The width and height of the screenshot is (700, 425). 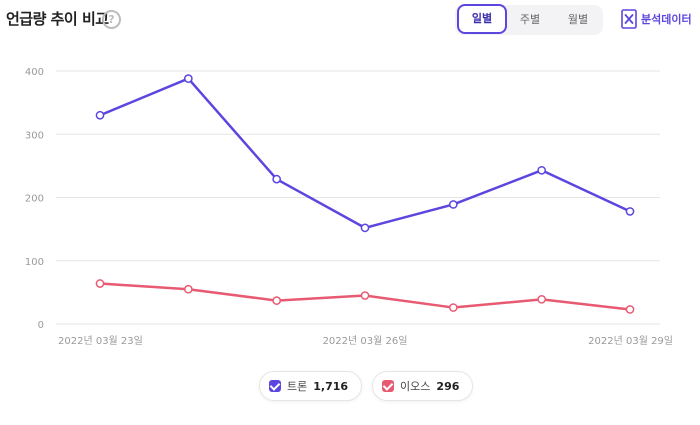 I want to click on x-tick-label: 2022년 03월 29일, so click(x=630, y=341).